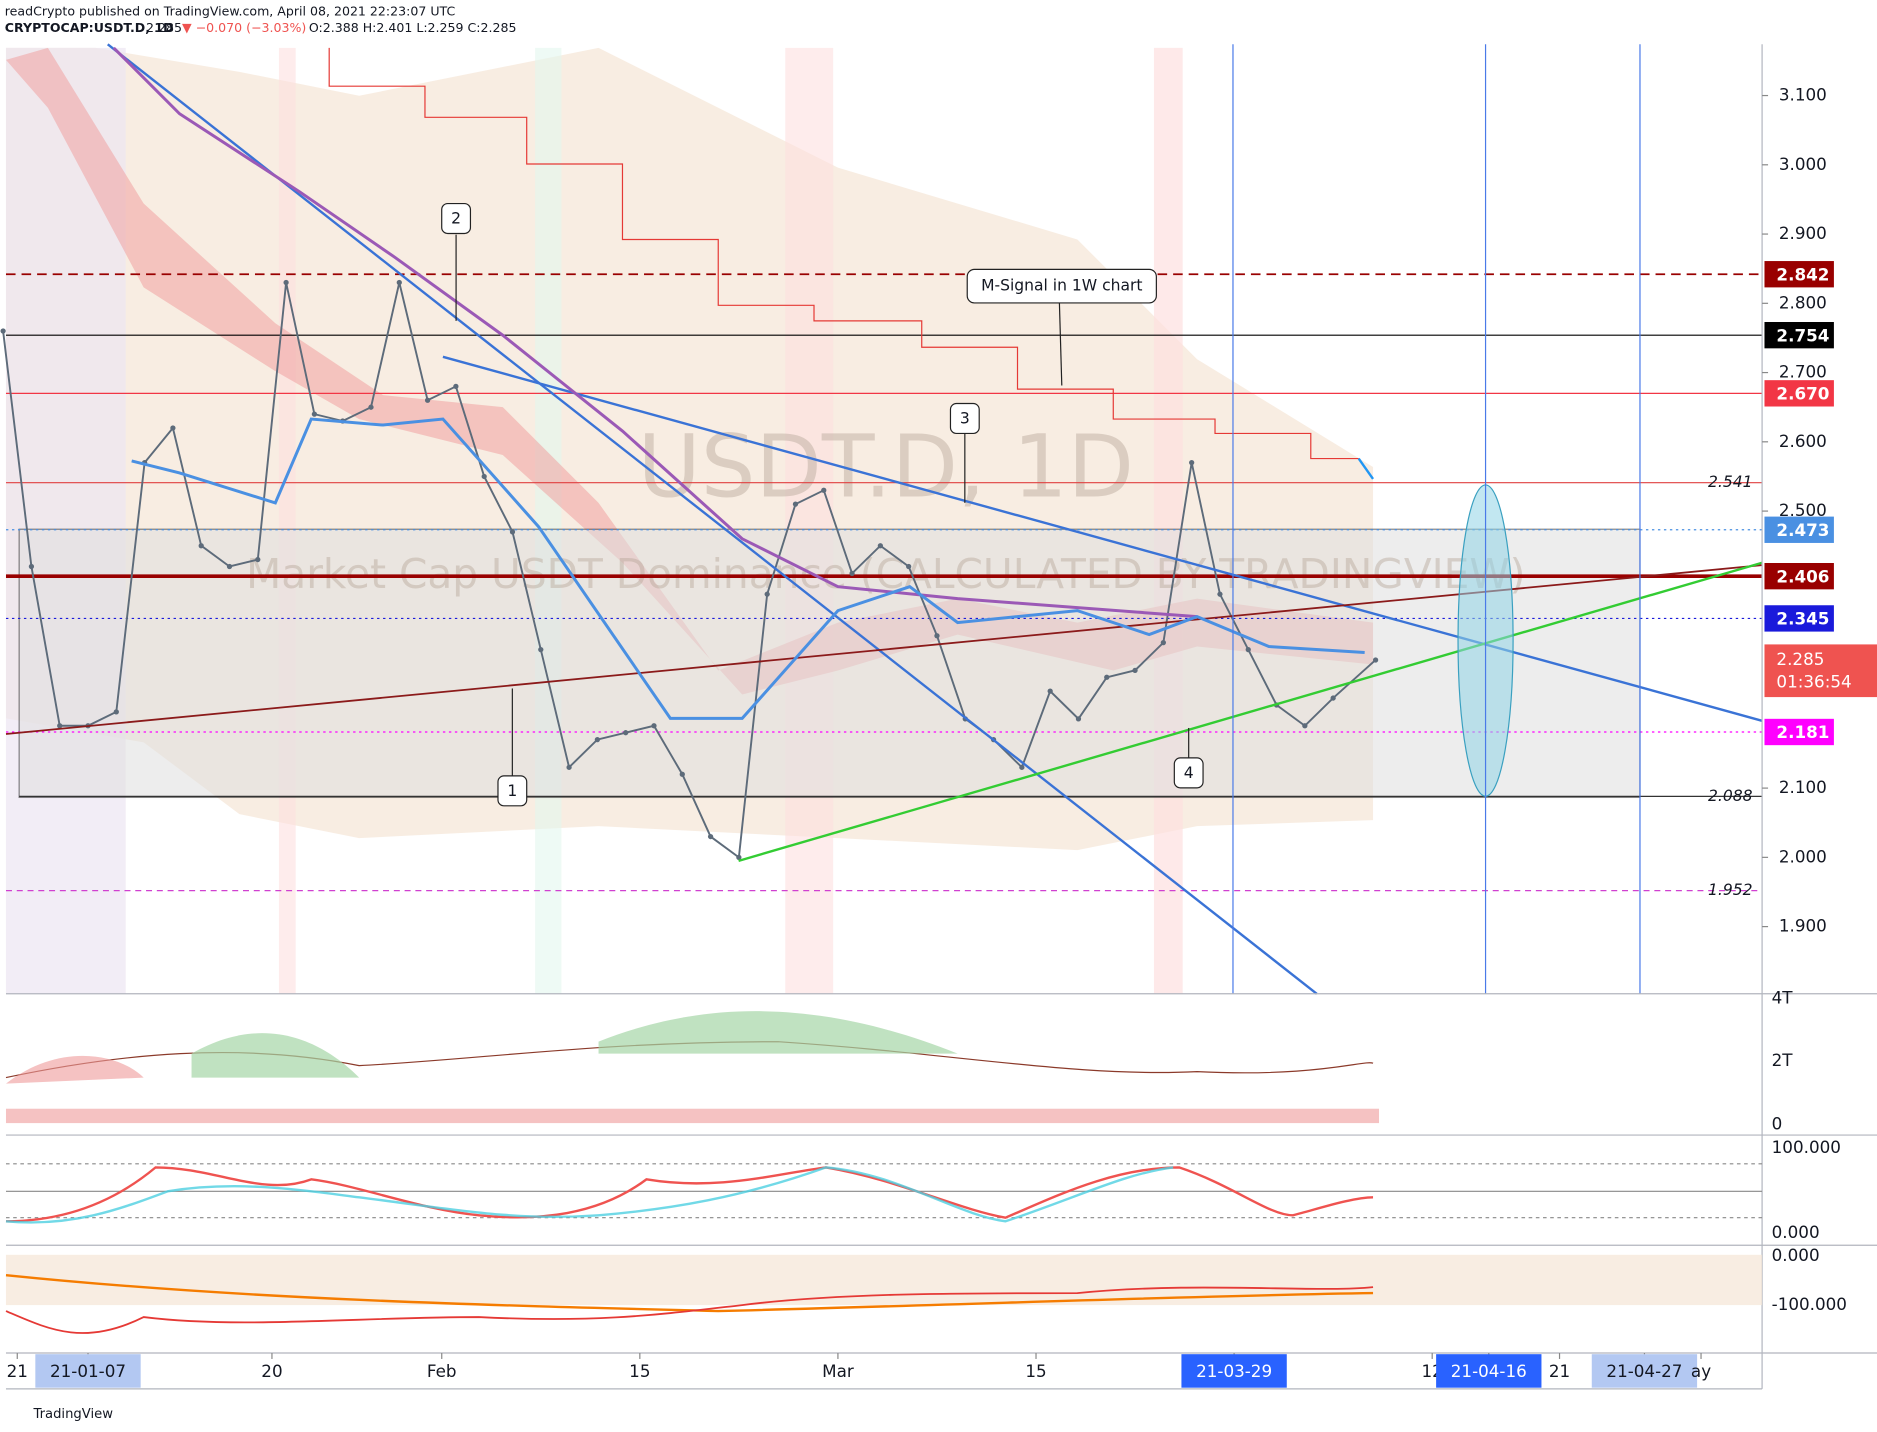  I want to click on price-tag-label: 2.285, so click(1800, 659).